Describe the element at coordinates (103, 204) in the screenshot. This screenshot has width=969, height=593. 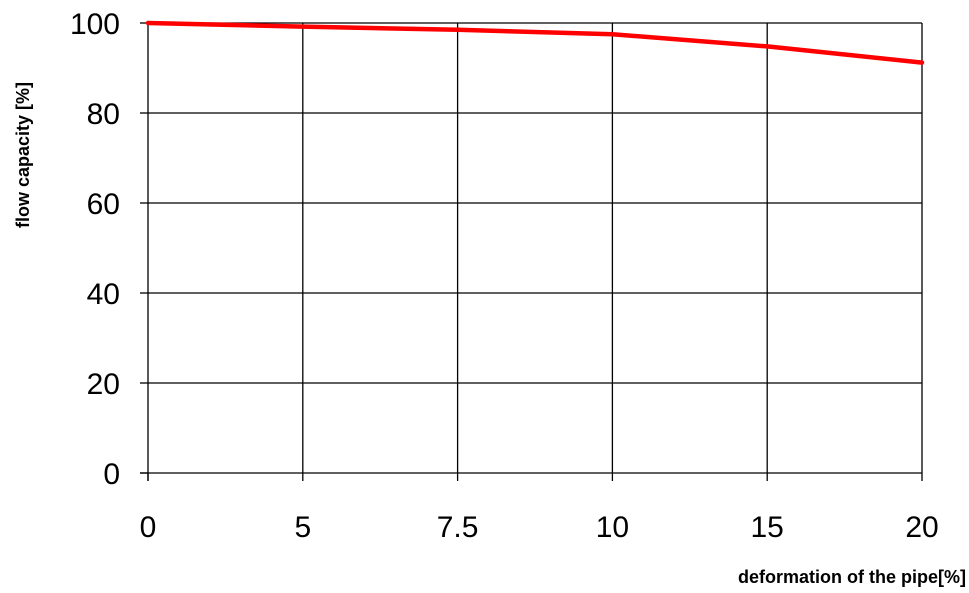
I see `y-tick-label: 60` at that location.